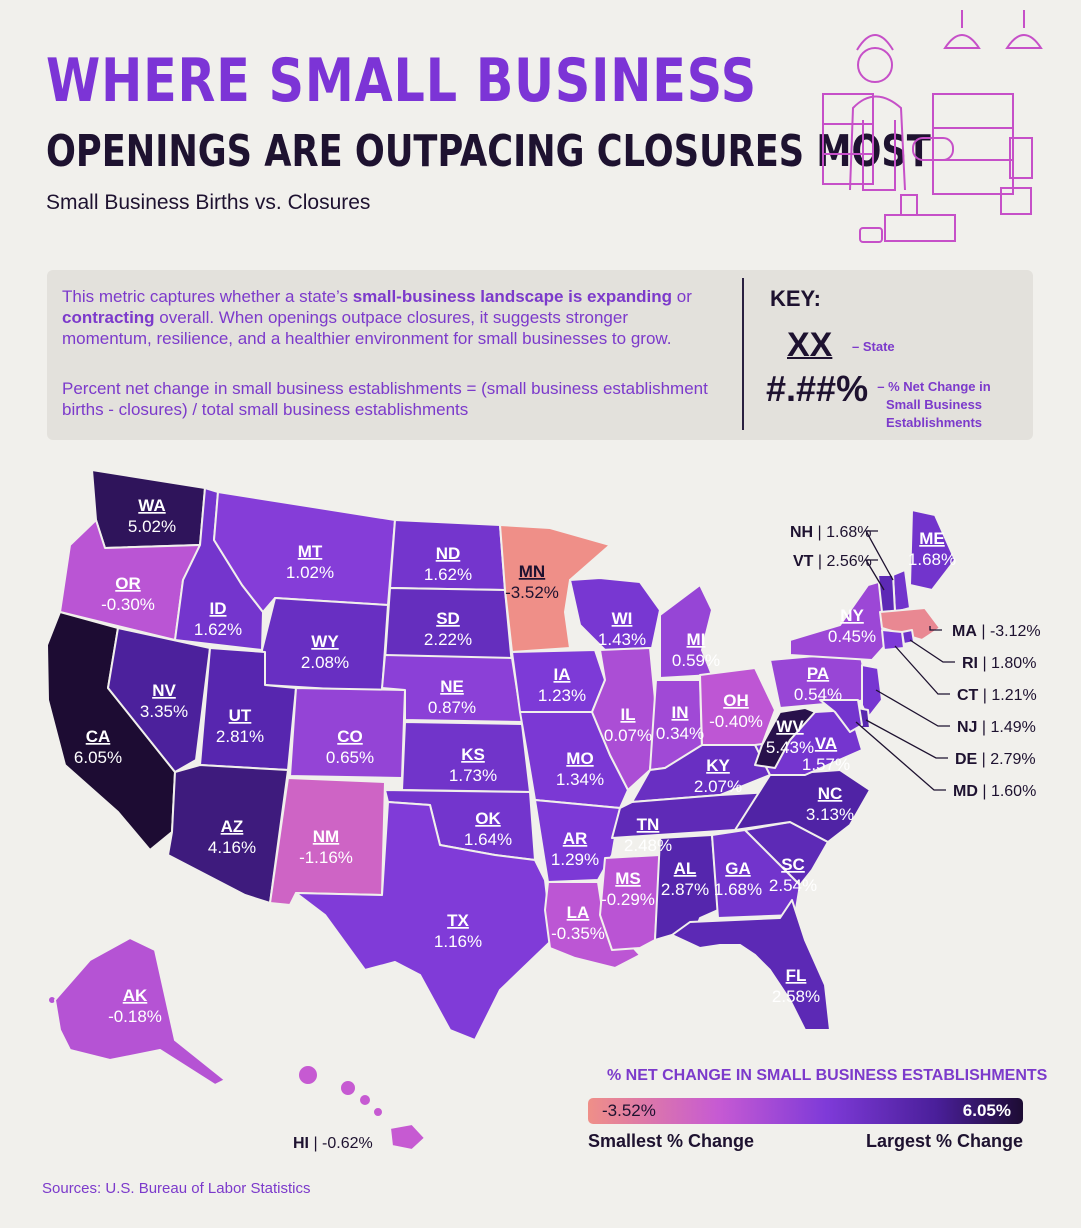 The image size is (1081, 1228). What do you see at coordinates (830, 814) in the screenshot?
I see `state-value-nc: 3.13%` at bounding box center [830, 814].